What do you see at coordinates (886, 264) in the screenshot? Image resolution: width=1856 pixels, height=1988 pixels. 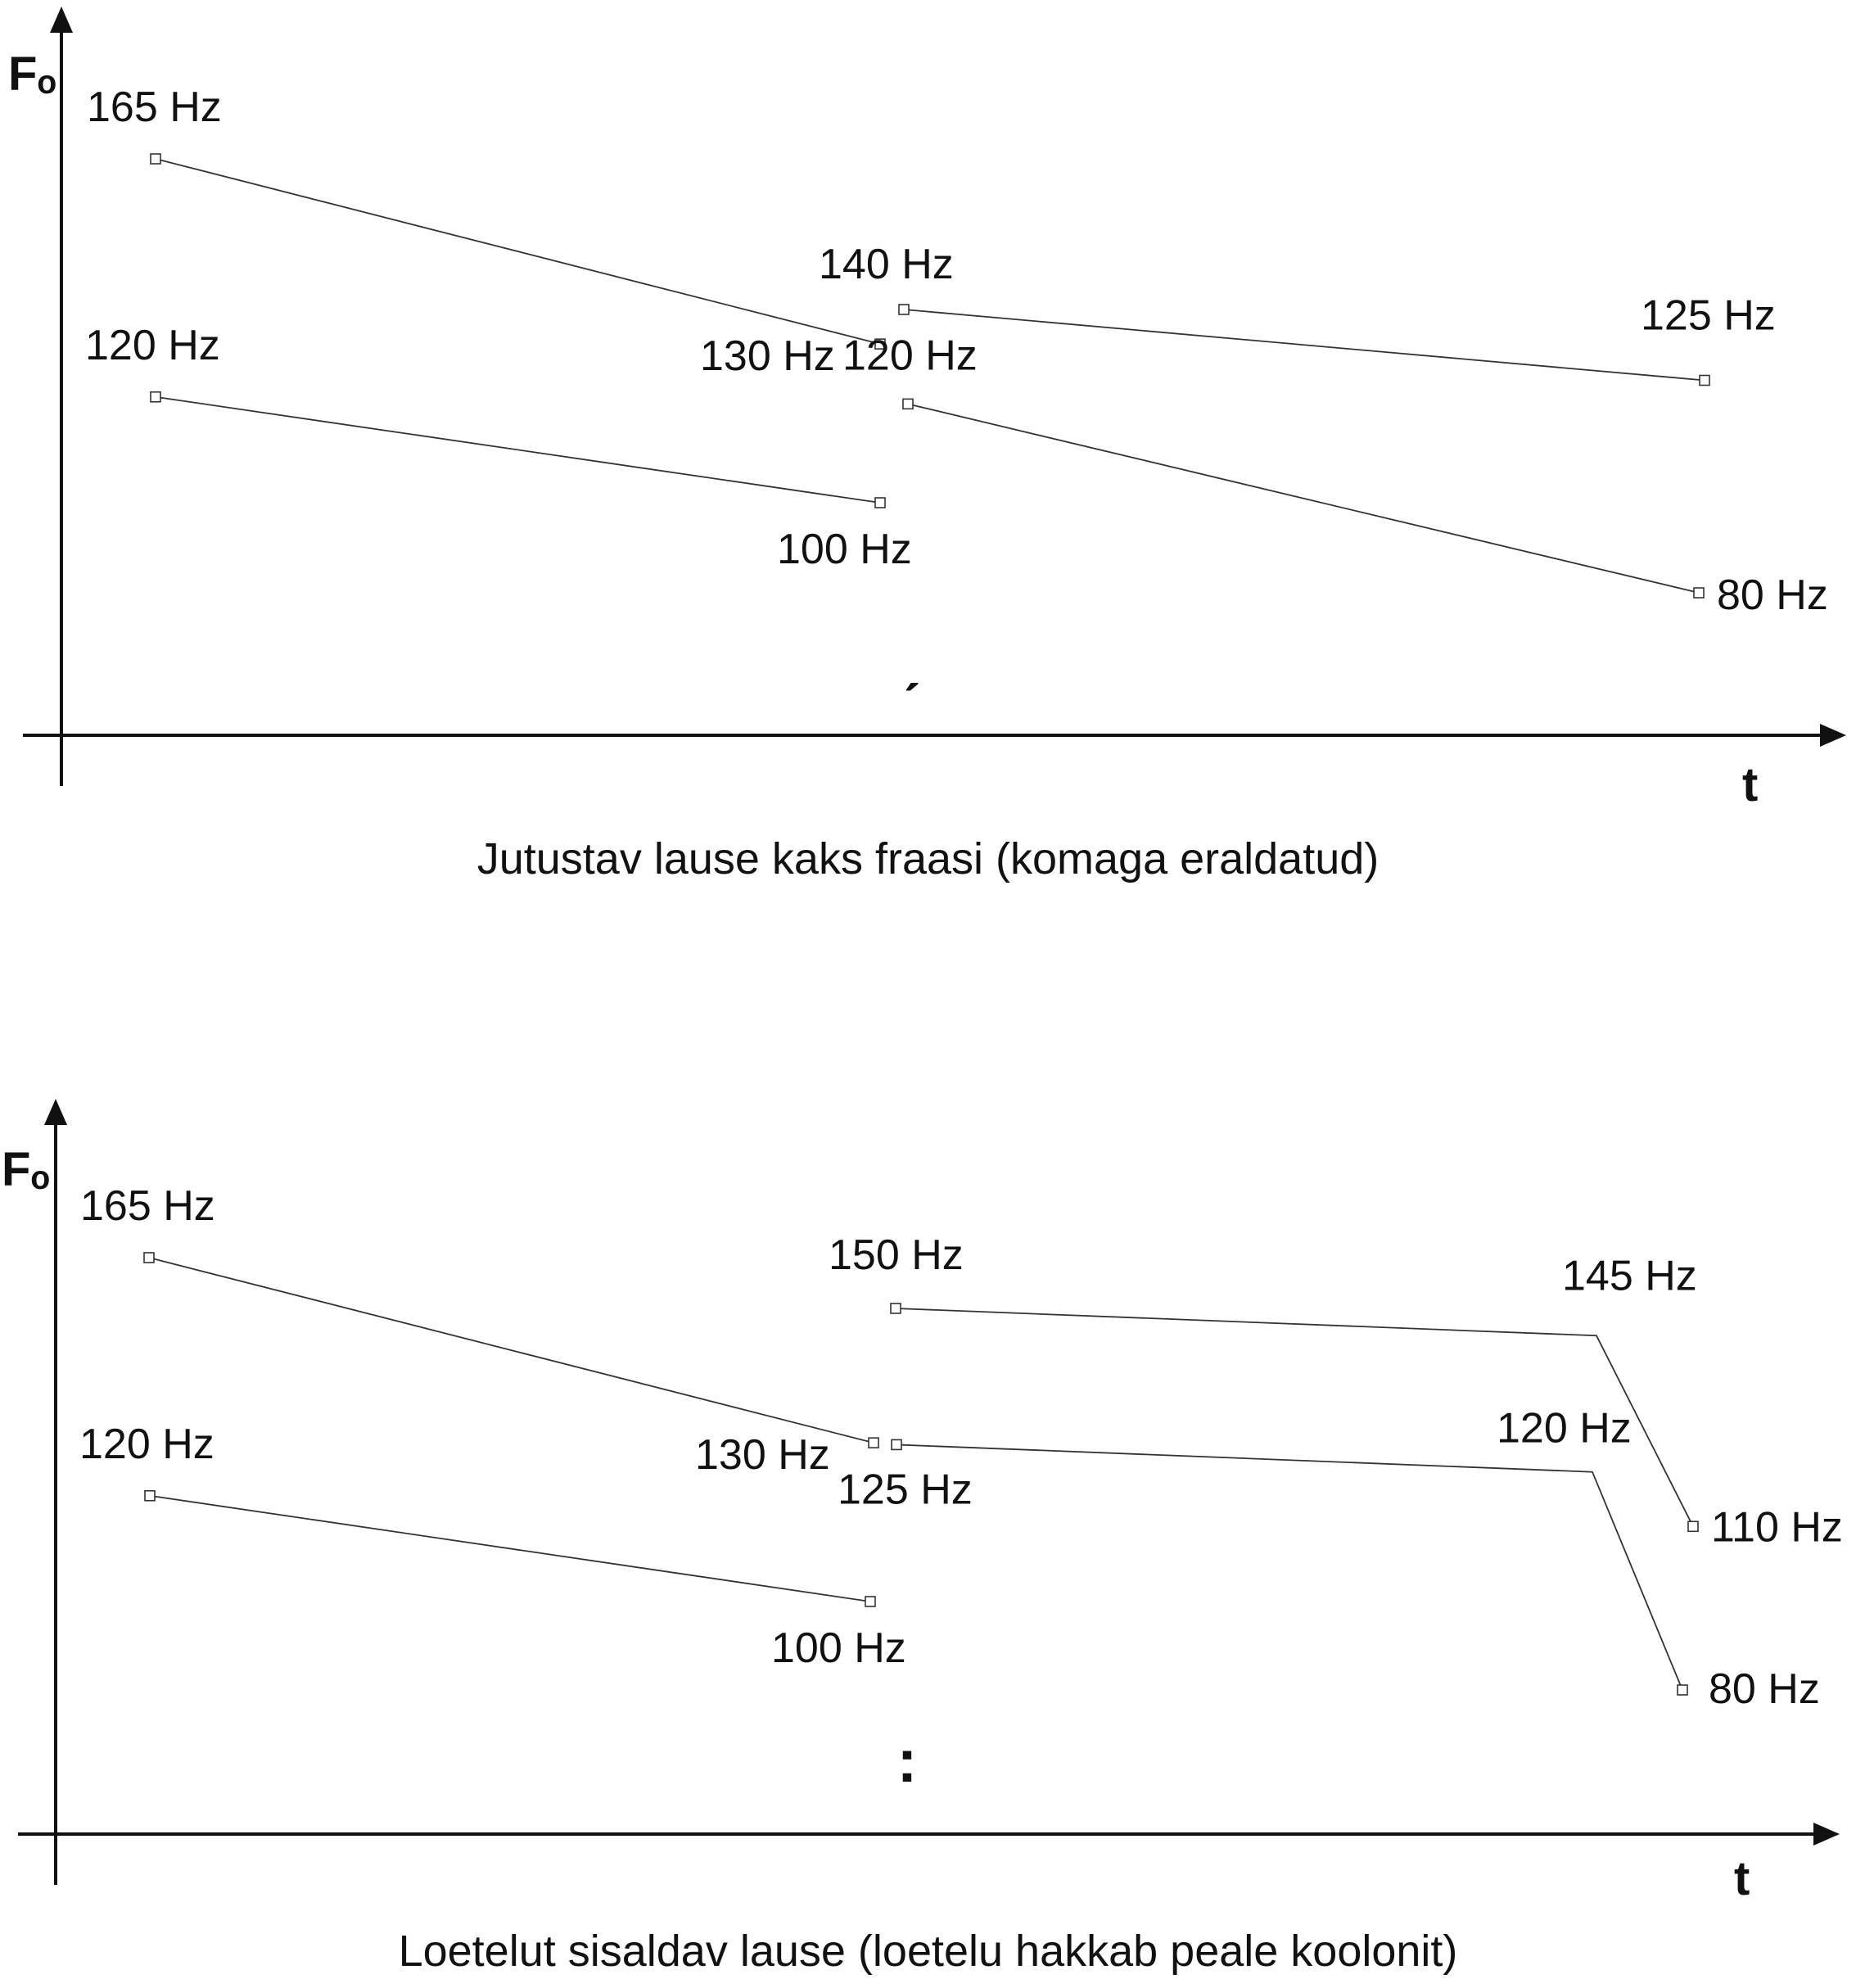 I see `data-label-top-2-0: 140 Hz` at bounding box center [886, 264].